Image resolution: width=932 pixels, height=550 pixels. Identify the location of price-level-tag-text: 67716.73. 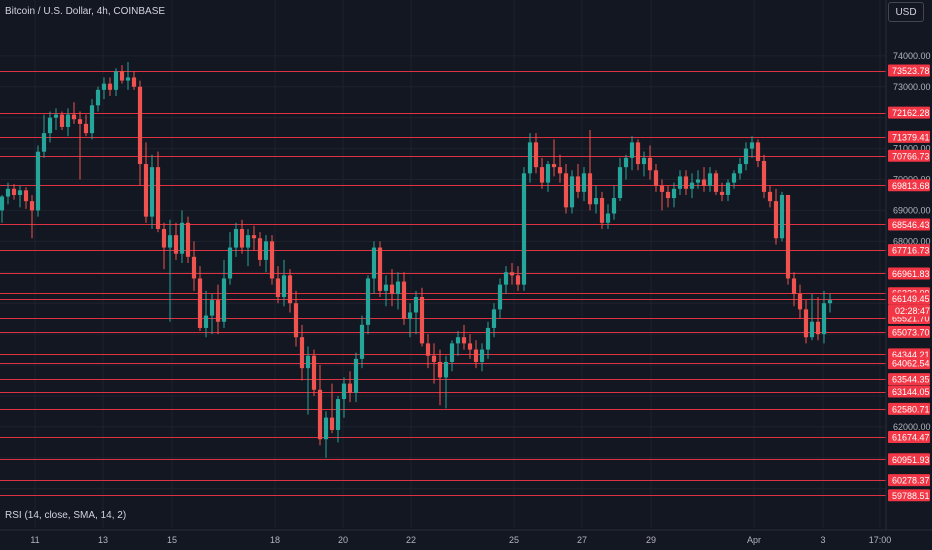
(911, 251).